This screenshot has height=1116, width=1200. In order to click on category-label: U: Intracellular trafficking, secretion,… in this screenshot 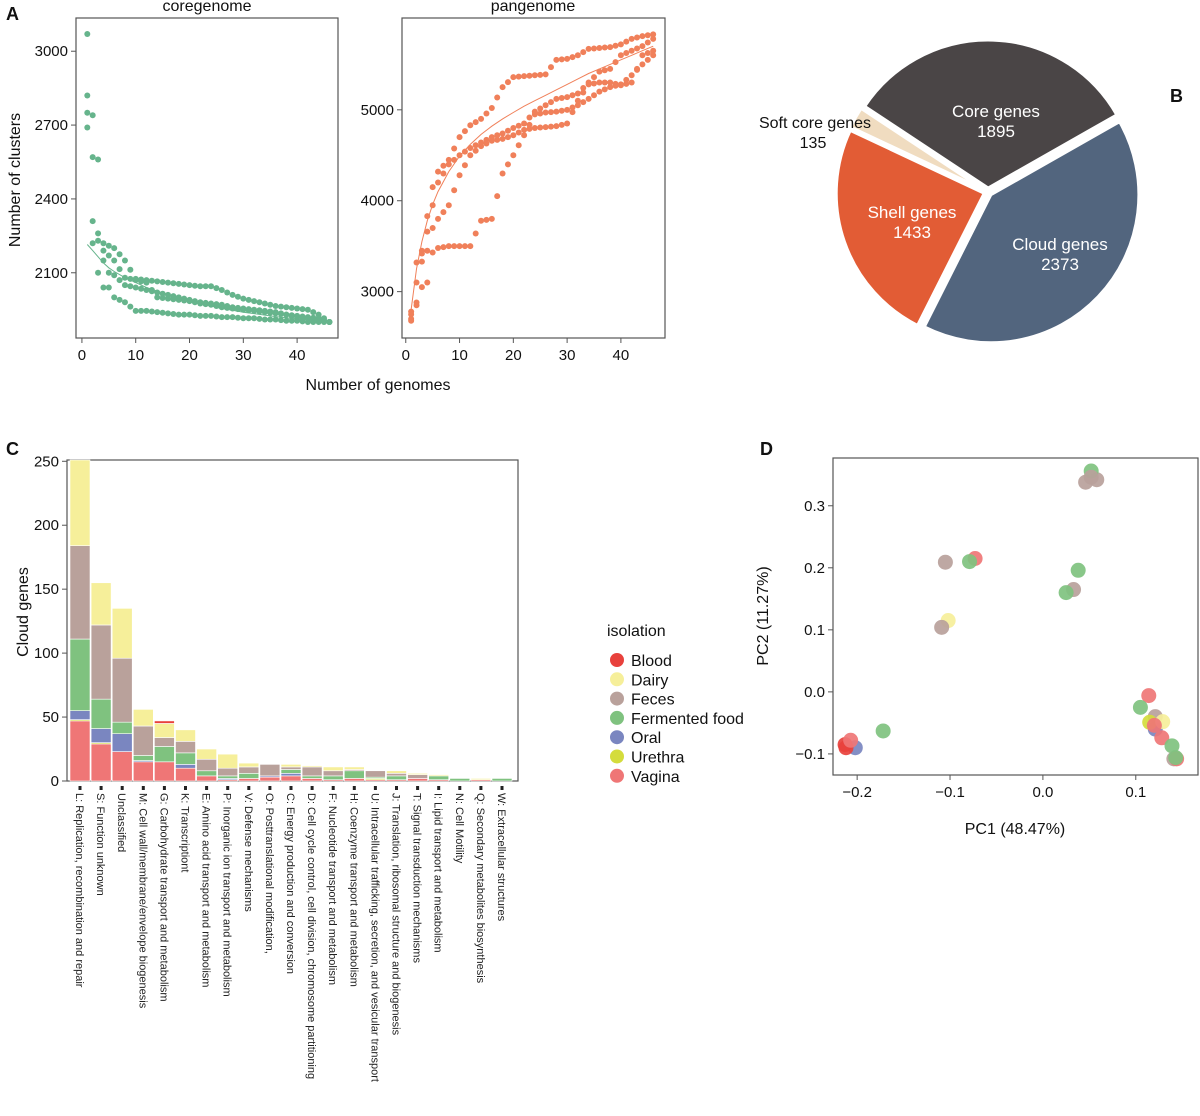, I will do `click(374, 937)`.